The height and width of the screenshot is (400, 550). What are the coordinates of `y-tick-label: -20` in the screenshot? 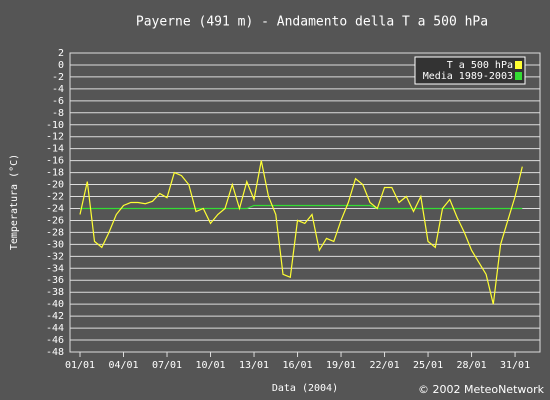 It's located at (55, 185).